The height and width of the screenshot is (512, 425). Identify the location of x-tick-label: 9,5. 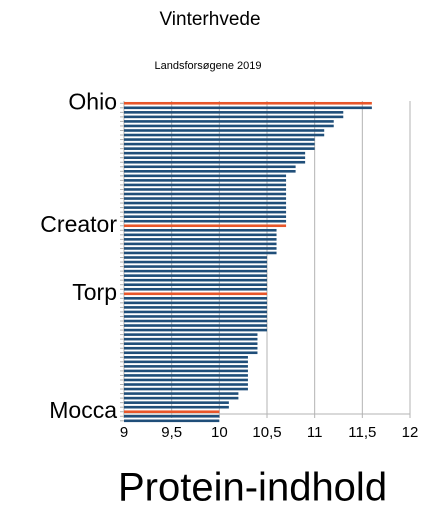
(171, 432).